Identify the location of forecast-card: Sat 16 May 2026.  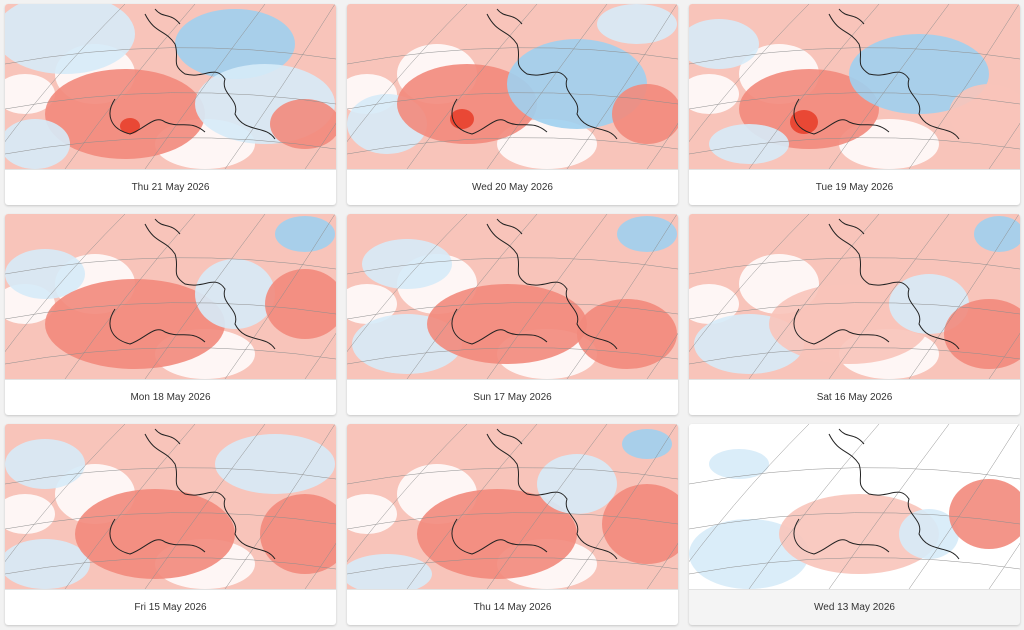
(854, 314).